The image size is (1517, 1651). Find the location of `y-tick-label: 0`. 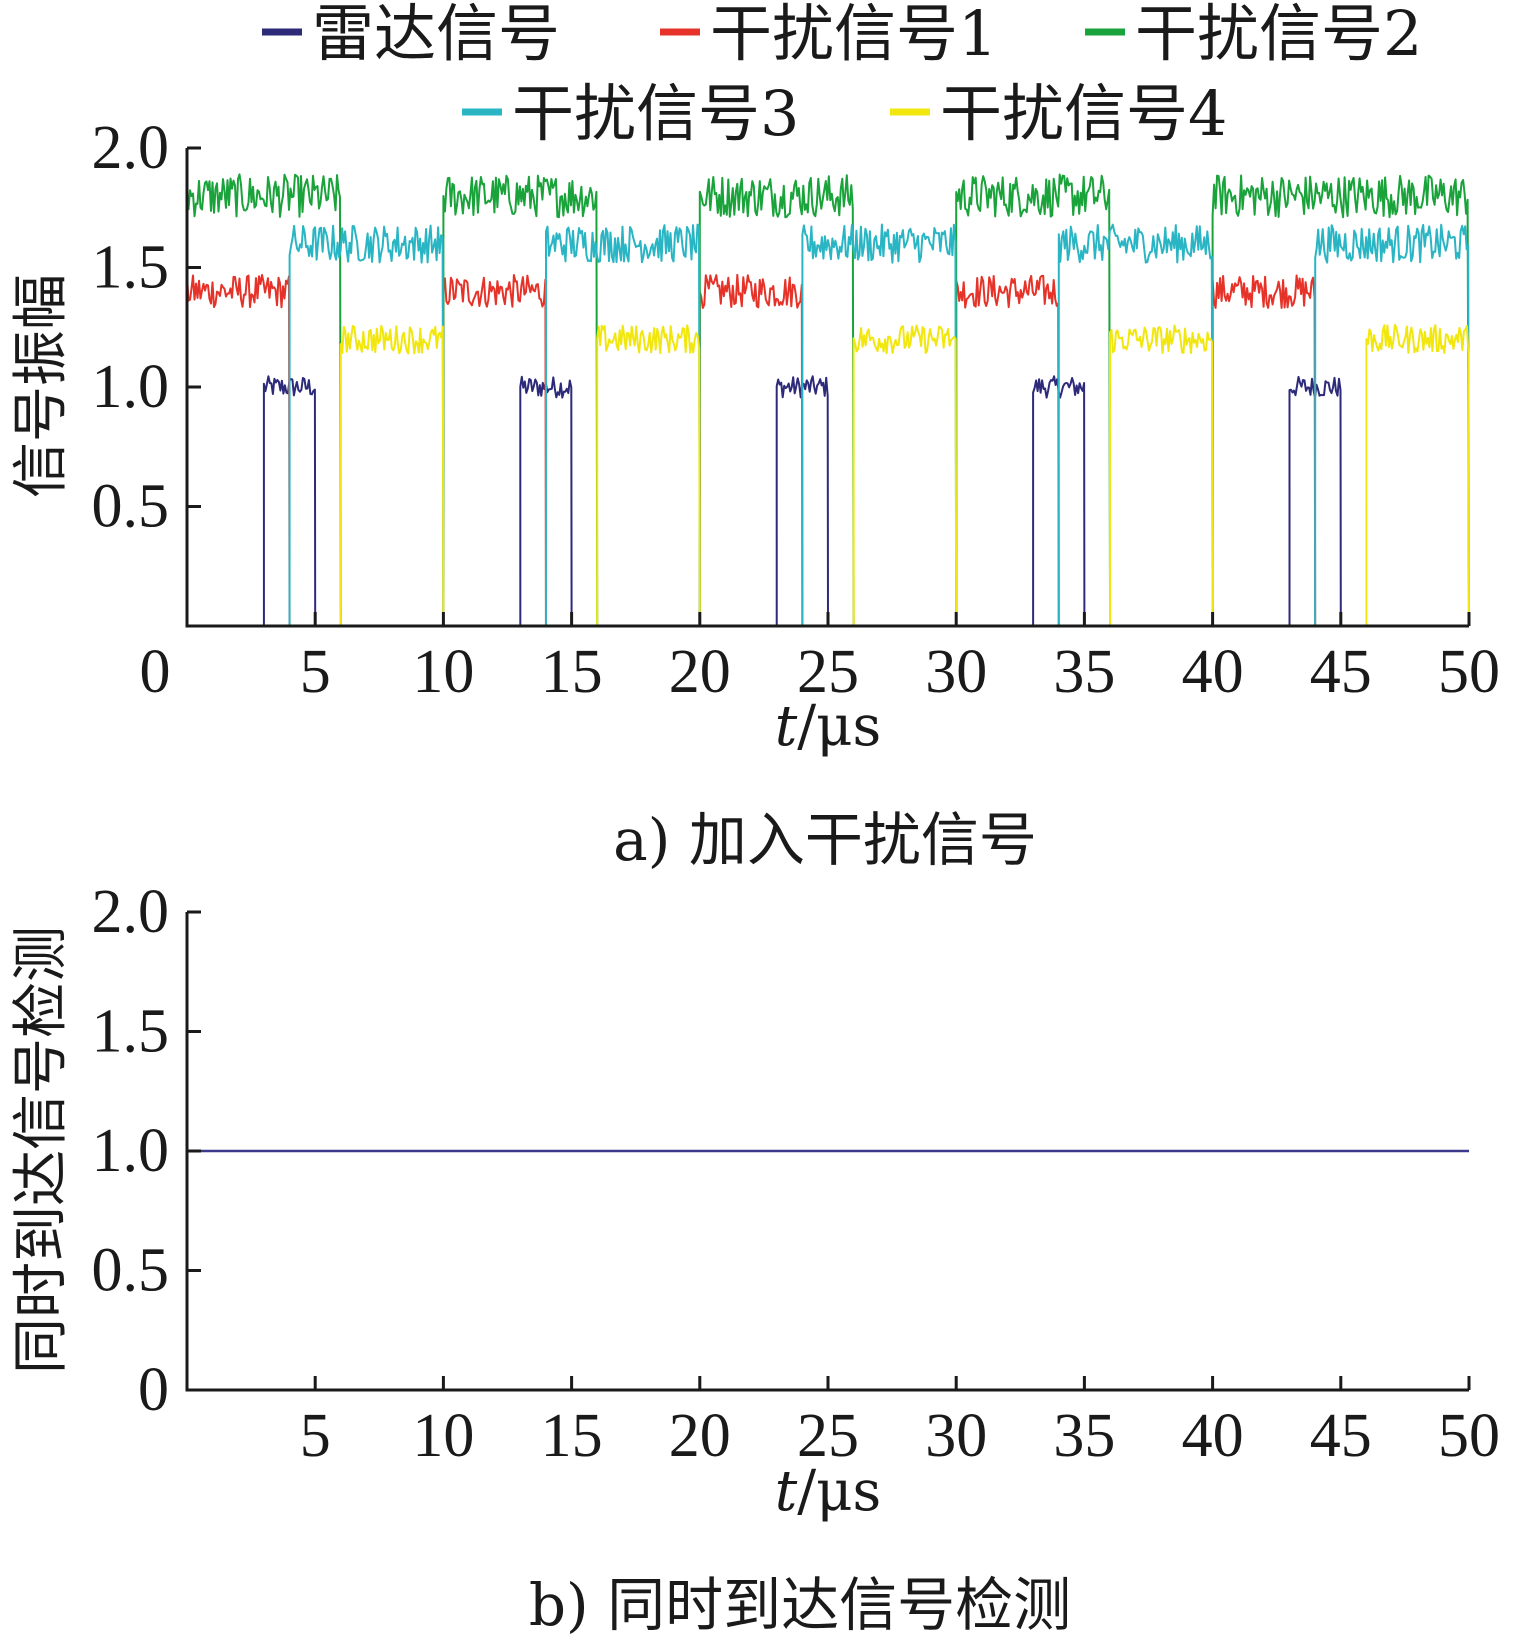

y-tick-label: 0 is located at coordinates (153, 1390).